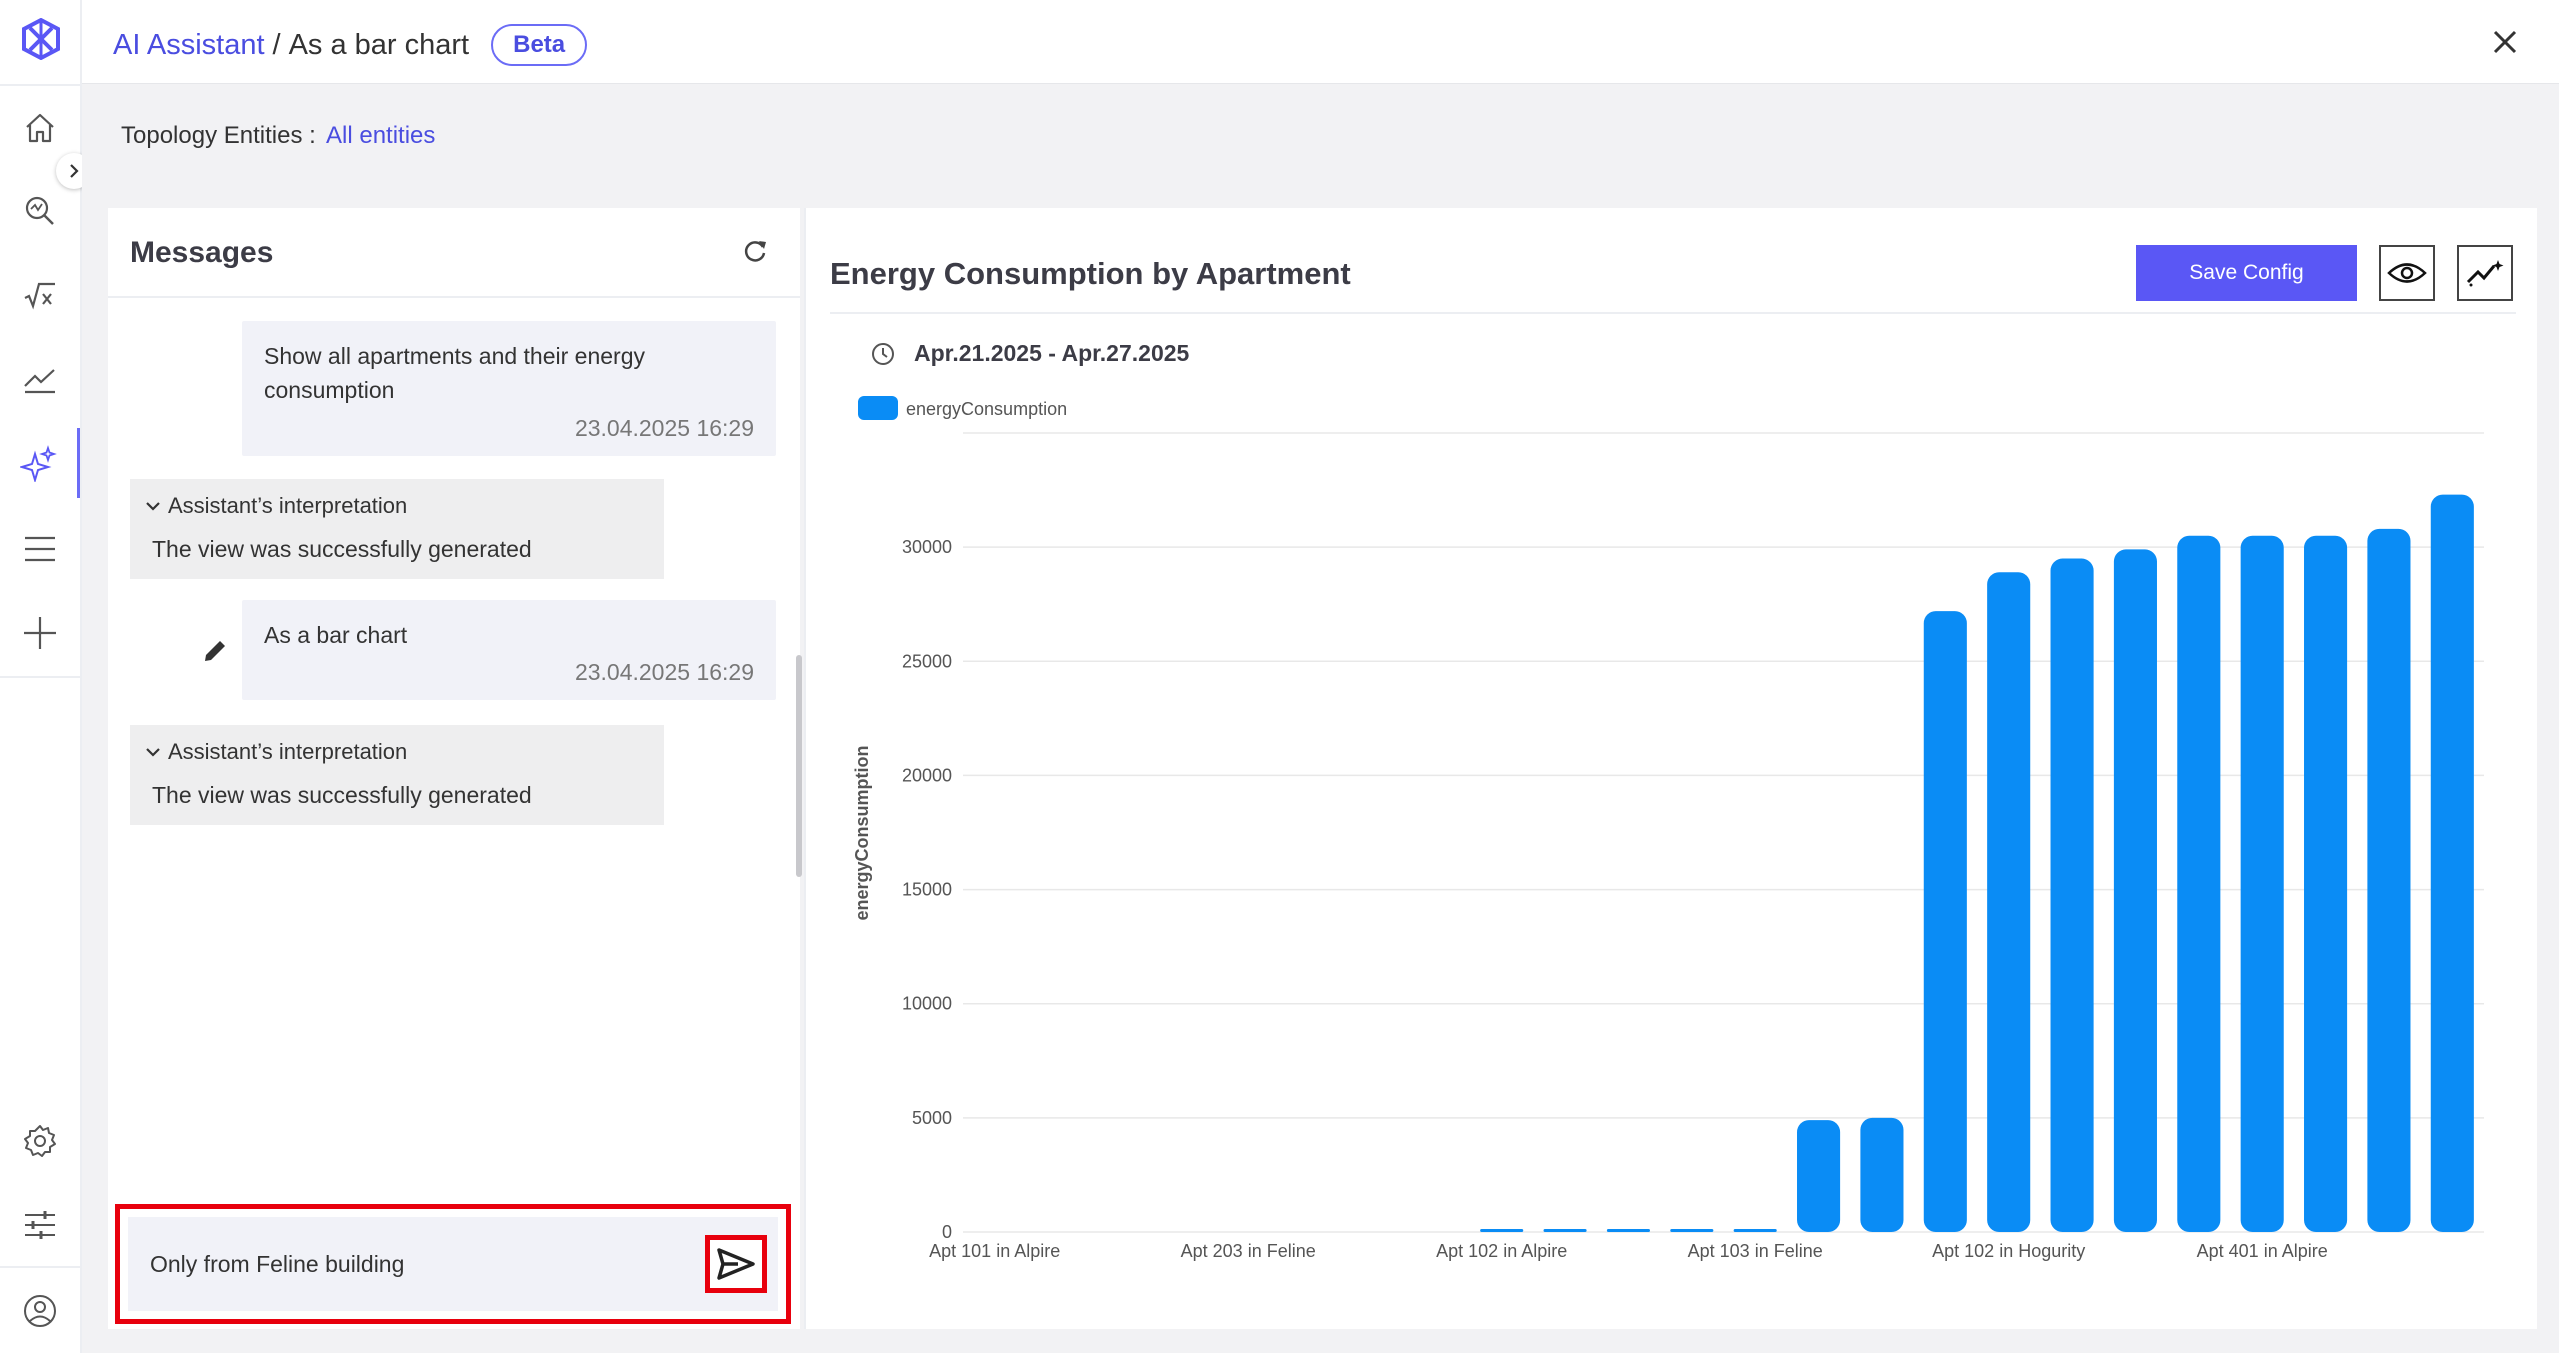 The image size is (2559, 1353). I want to click on topology-bar: Topology Entities : All entities, so click(1320, 134).